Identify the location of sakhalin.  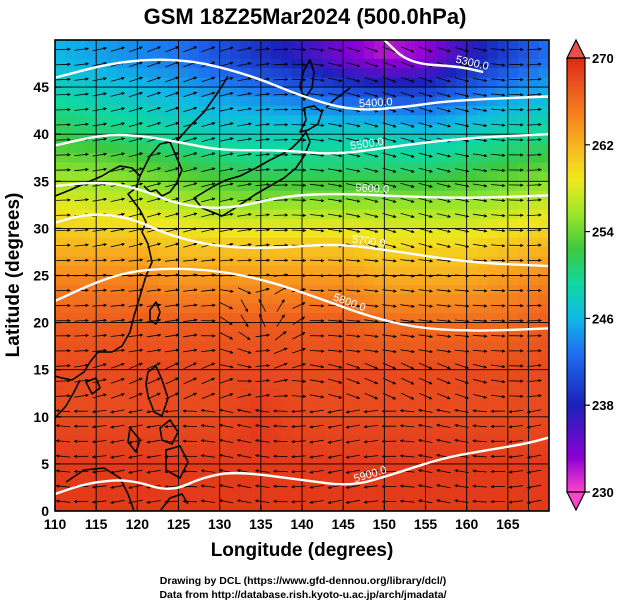
(307, 80).